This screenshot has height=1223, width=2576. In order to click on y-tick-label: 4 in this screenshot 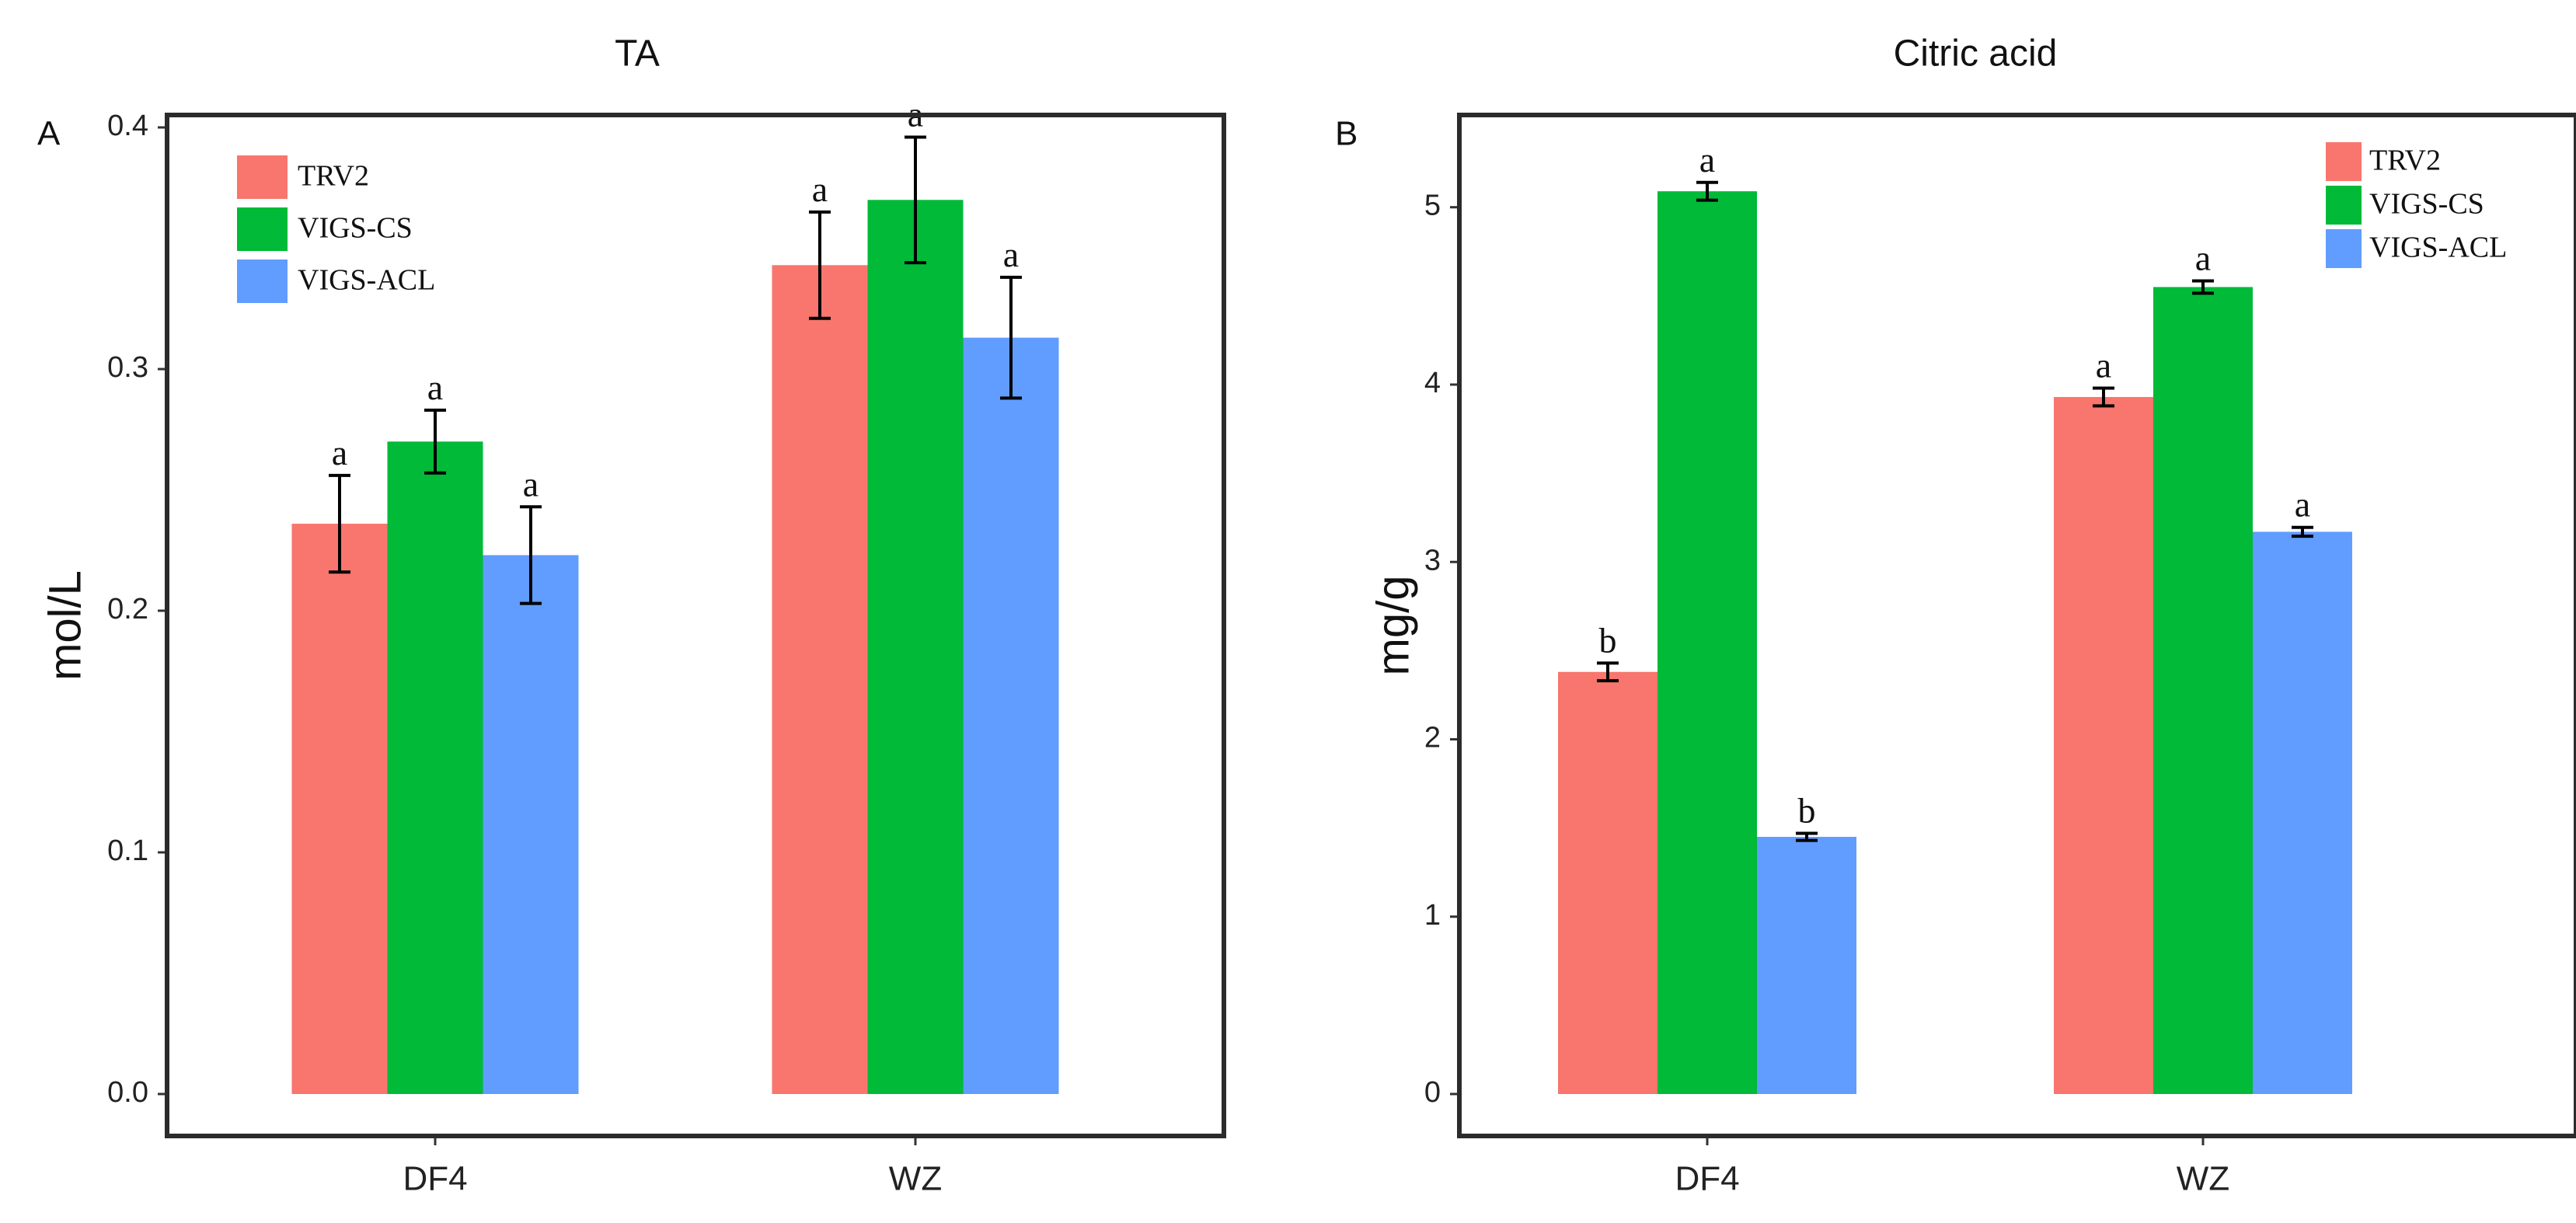, I will do `click(1432, 383)`.